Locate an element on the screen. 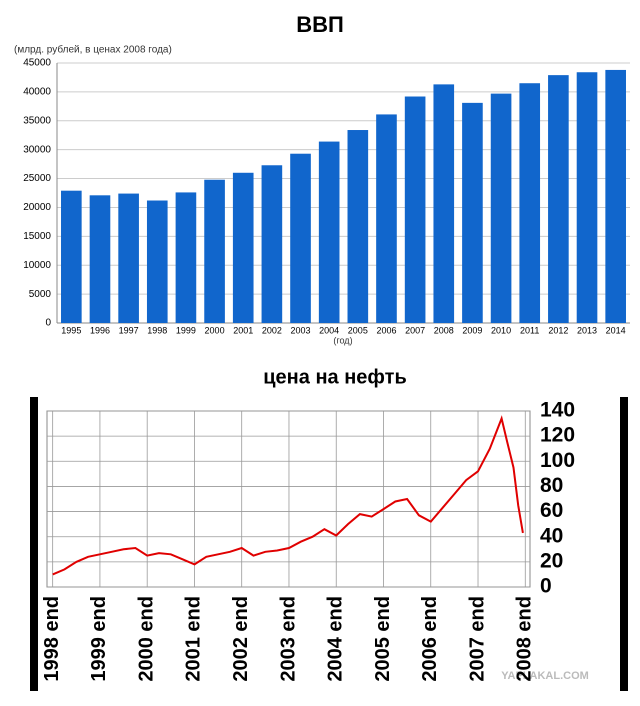 This screenshot has width=640, height=706. y-tick-label: 140 is located at coordinates (557, 410).